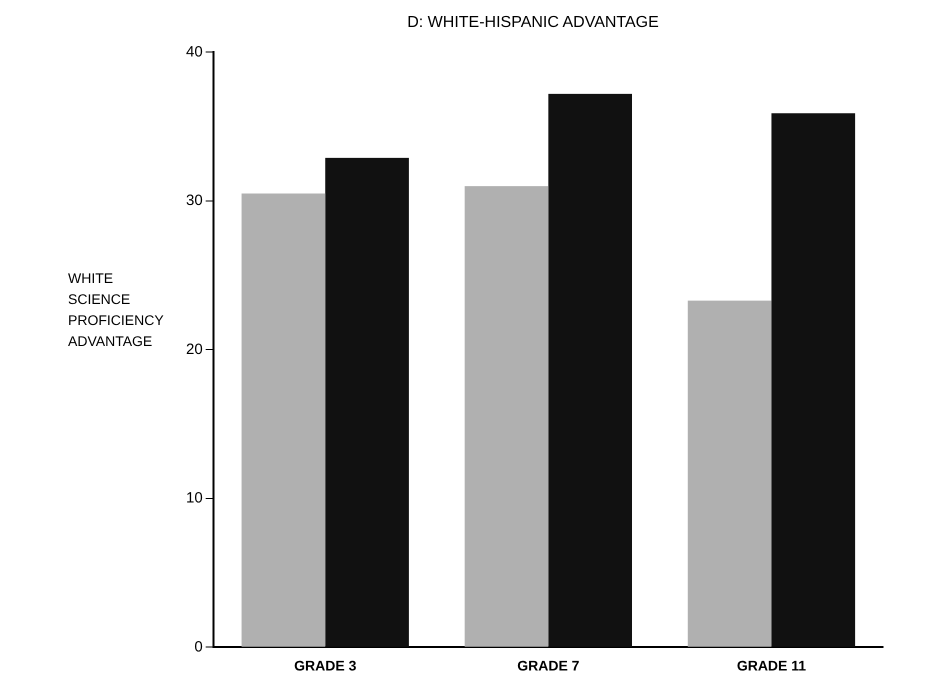 Image resolution: width=935 pixels, height=690 pixels. What do you see at coordinates (194, 498) in the screenshot?
I see `y-tick-label: 10` at bounding box center [194, 498].